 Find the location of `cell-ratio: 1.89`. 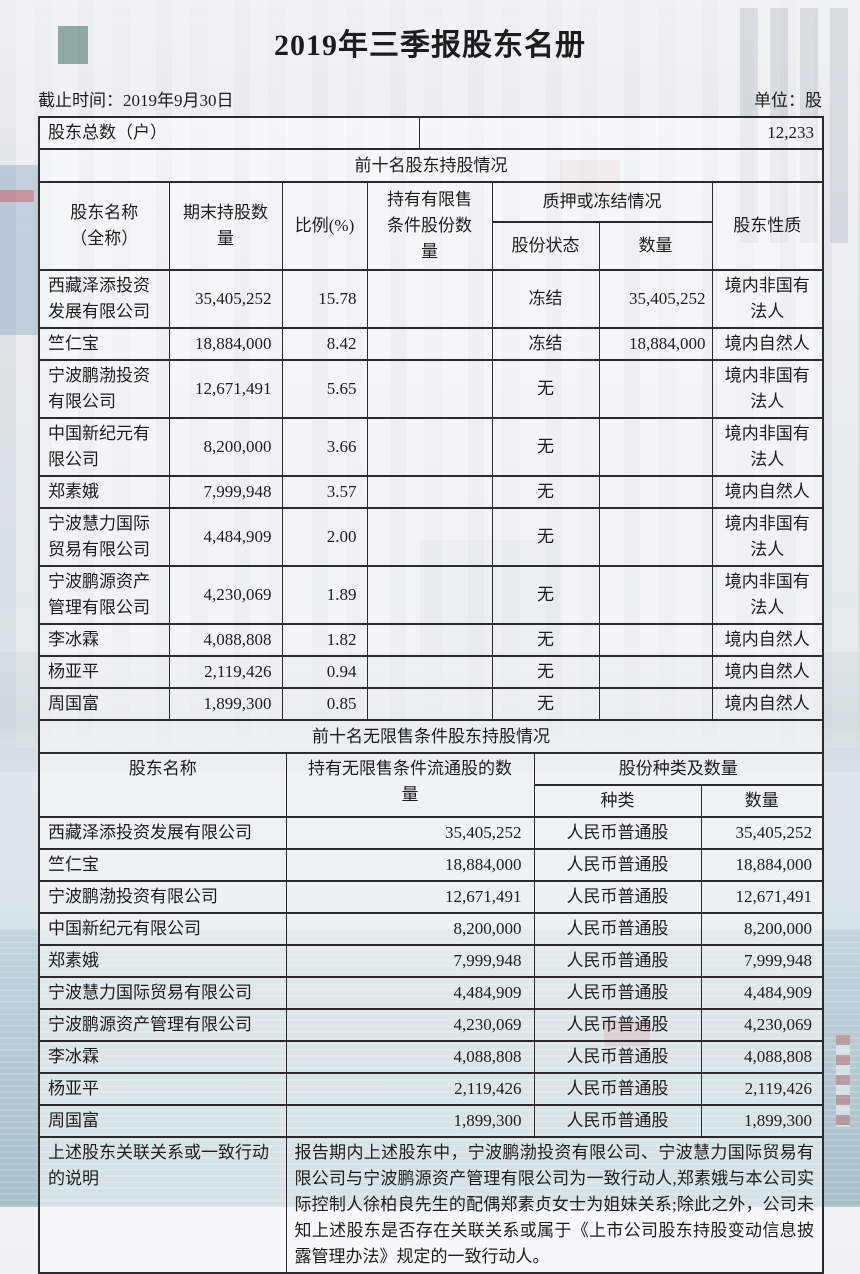

cell-ratio: 1.89 is located at coordinates (324, 595).